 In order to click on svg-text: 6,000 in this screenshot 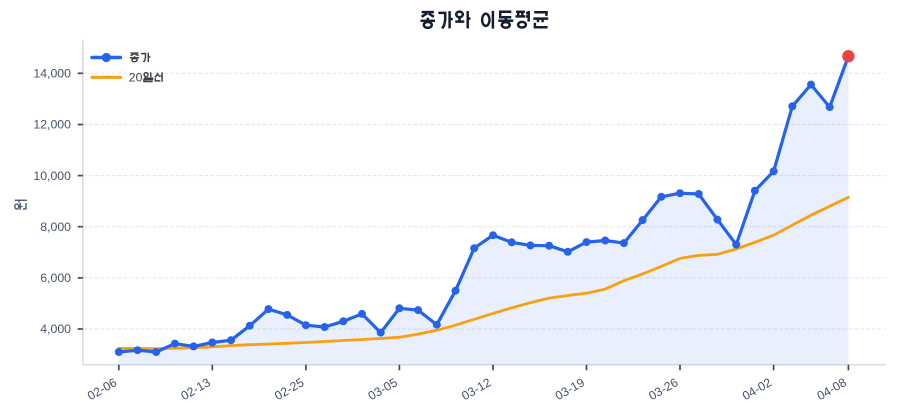, I will do `click(55, 278)`.